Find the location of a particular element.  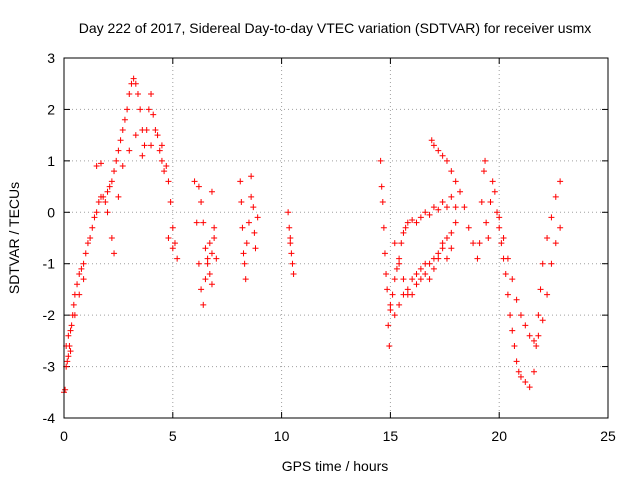

x-tick-label: 25 is located at coordinates (608, 436).